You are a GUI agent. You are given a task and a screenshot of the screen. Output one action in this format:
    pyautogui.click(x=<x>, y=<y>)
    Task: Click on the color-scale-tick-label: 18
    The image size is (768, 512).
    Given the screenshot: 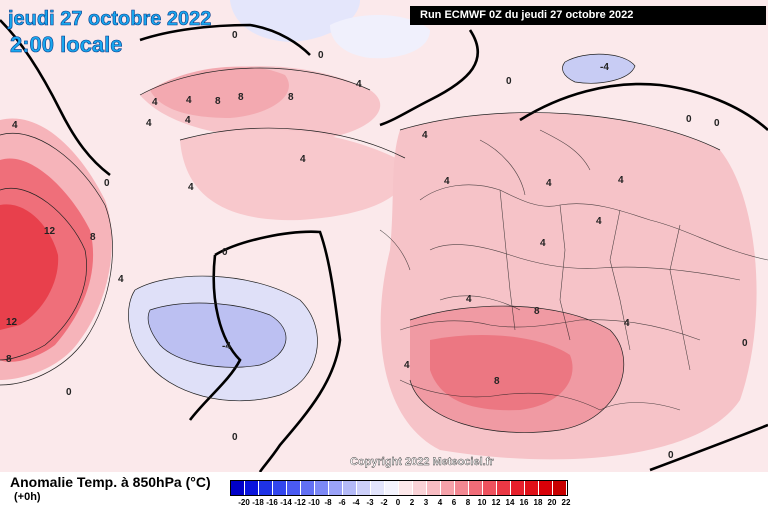 What is the action you would take?
    pyautogui.click(x=538, y=502)
    